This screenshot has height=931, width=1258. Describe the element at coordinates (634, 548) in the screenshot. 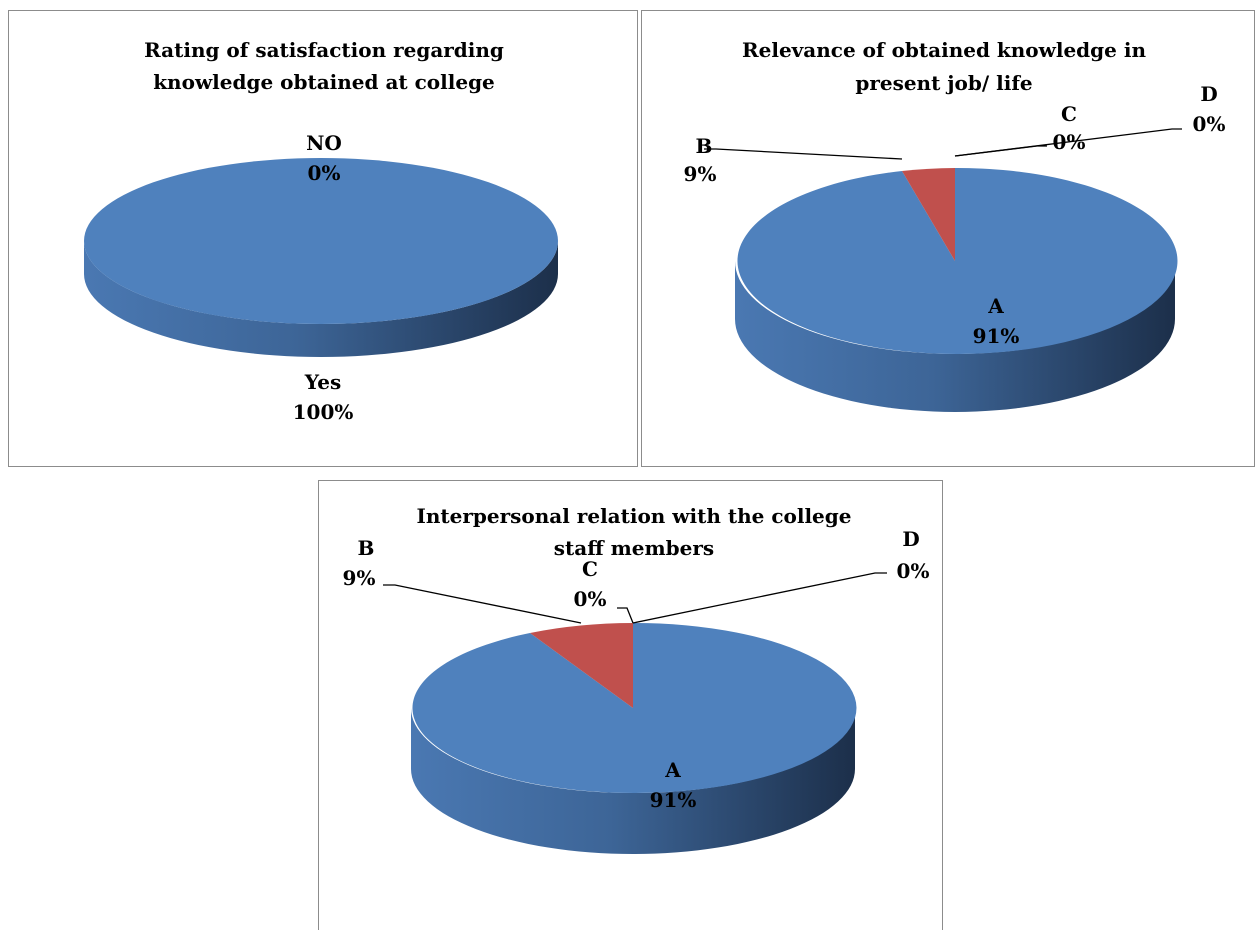

I see `chart-title-line-2: staff members` at that location.